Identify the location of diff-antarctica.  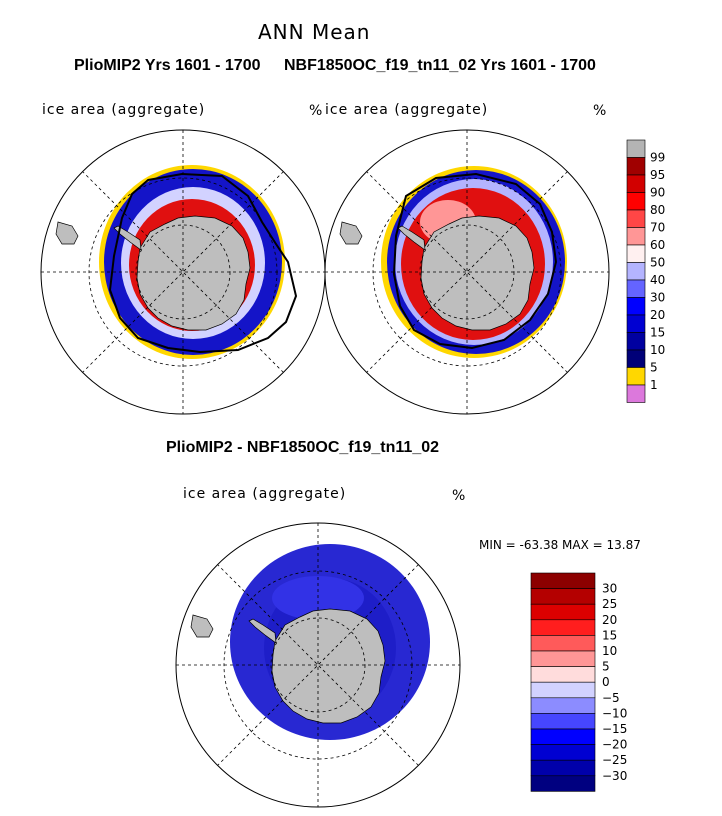
(328, 666).